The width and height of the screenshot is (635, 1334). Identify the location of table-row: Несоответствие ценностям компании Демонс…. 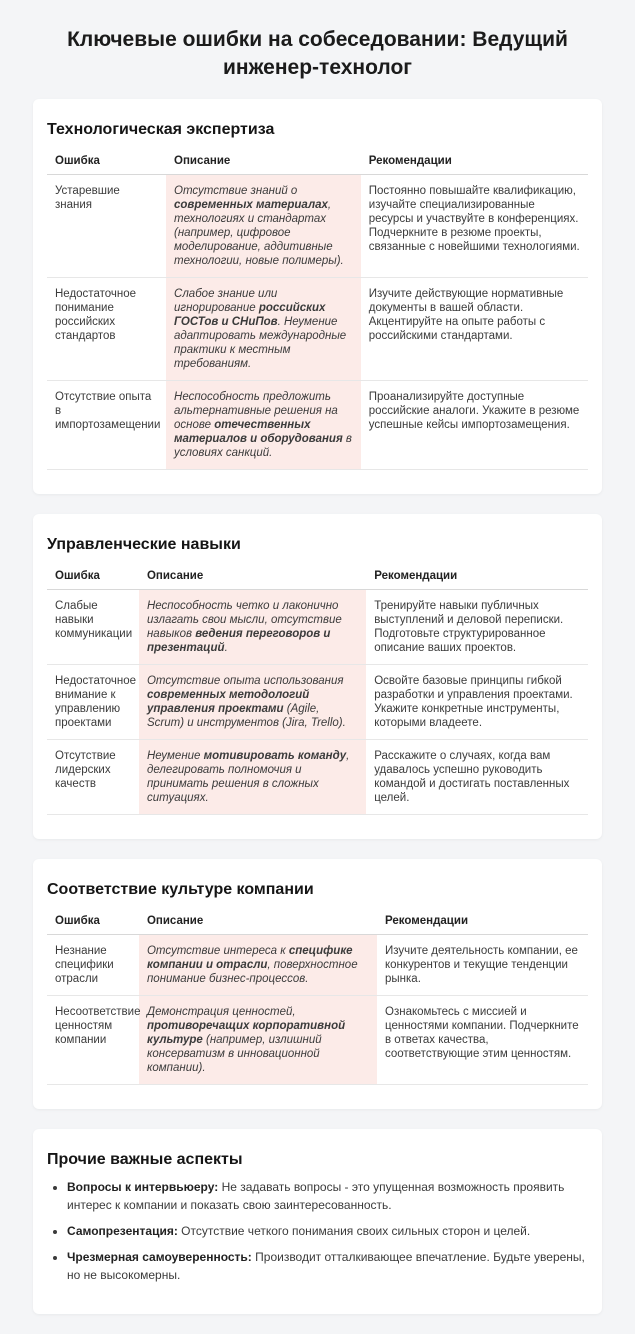
(317, 1040).